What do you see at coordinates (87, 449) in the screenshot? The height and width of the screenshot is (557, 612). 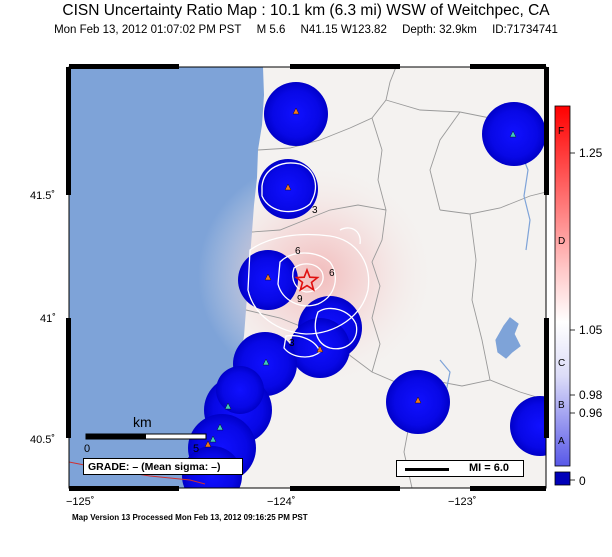 I see `scale-bar-start: 0` at bounding box center [87, 449].